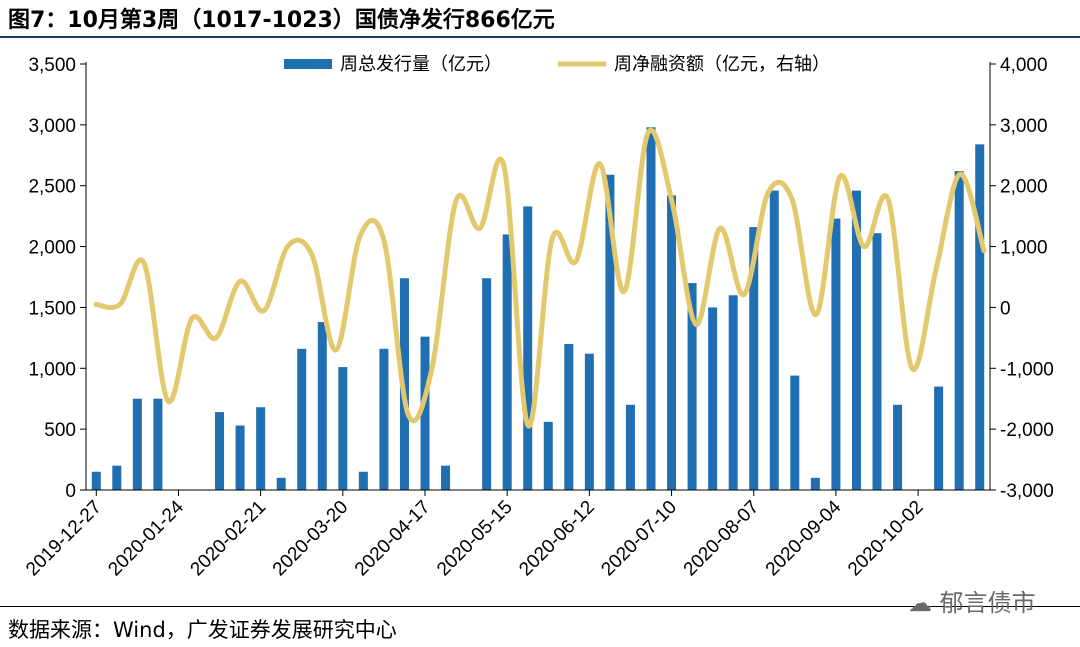 The width and height of the screenshot is (1080, 647). What do you see at coordinates (70, 491) in the screenshot?
I see `y-left-tick-label: 0` at bounding box center [70, 491].